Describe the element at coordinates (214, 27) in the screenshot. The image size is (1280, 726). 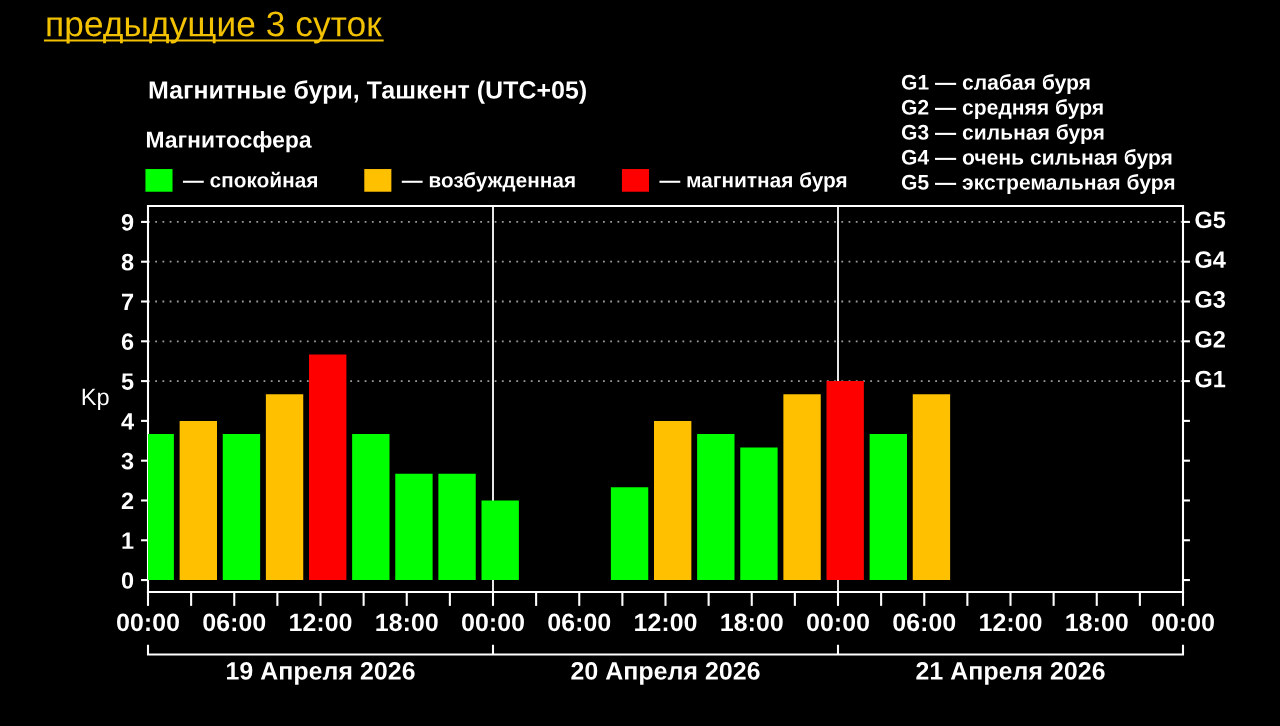
I see `chart-title: предыдущие 3 суток` at that location.